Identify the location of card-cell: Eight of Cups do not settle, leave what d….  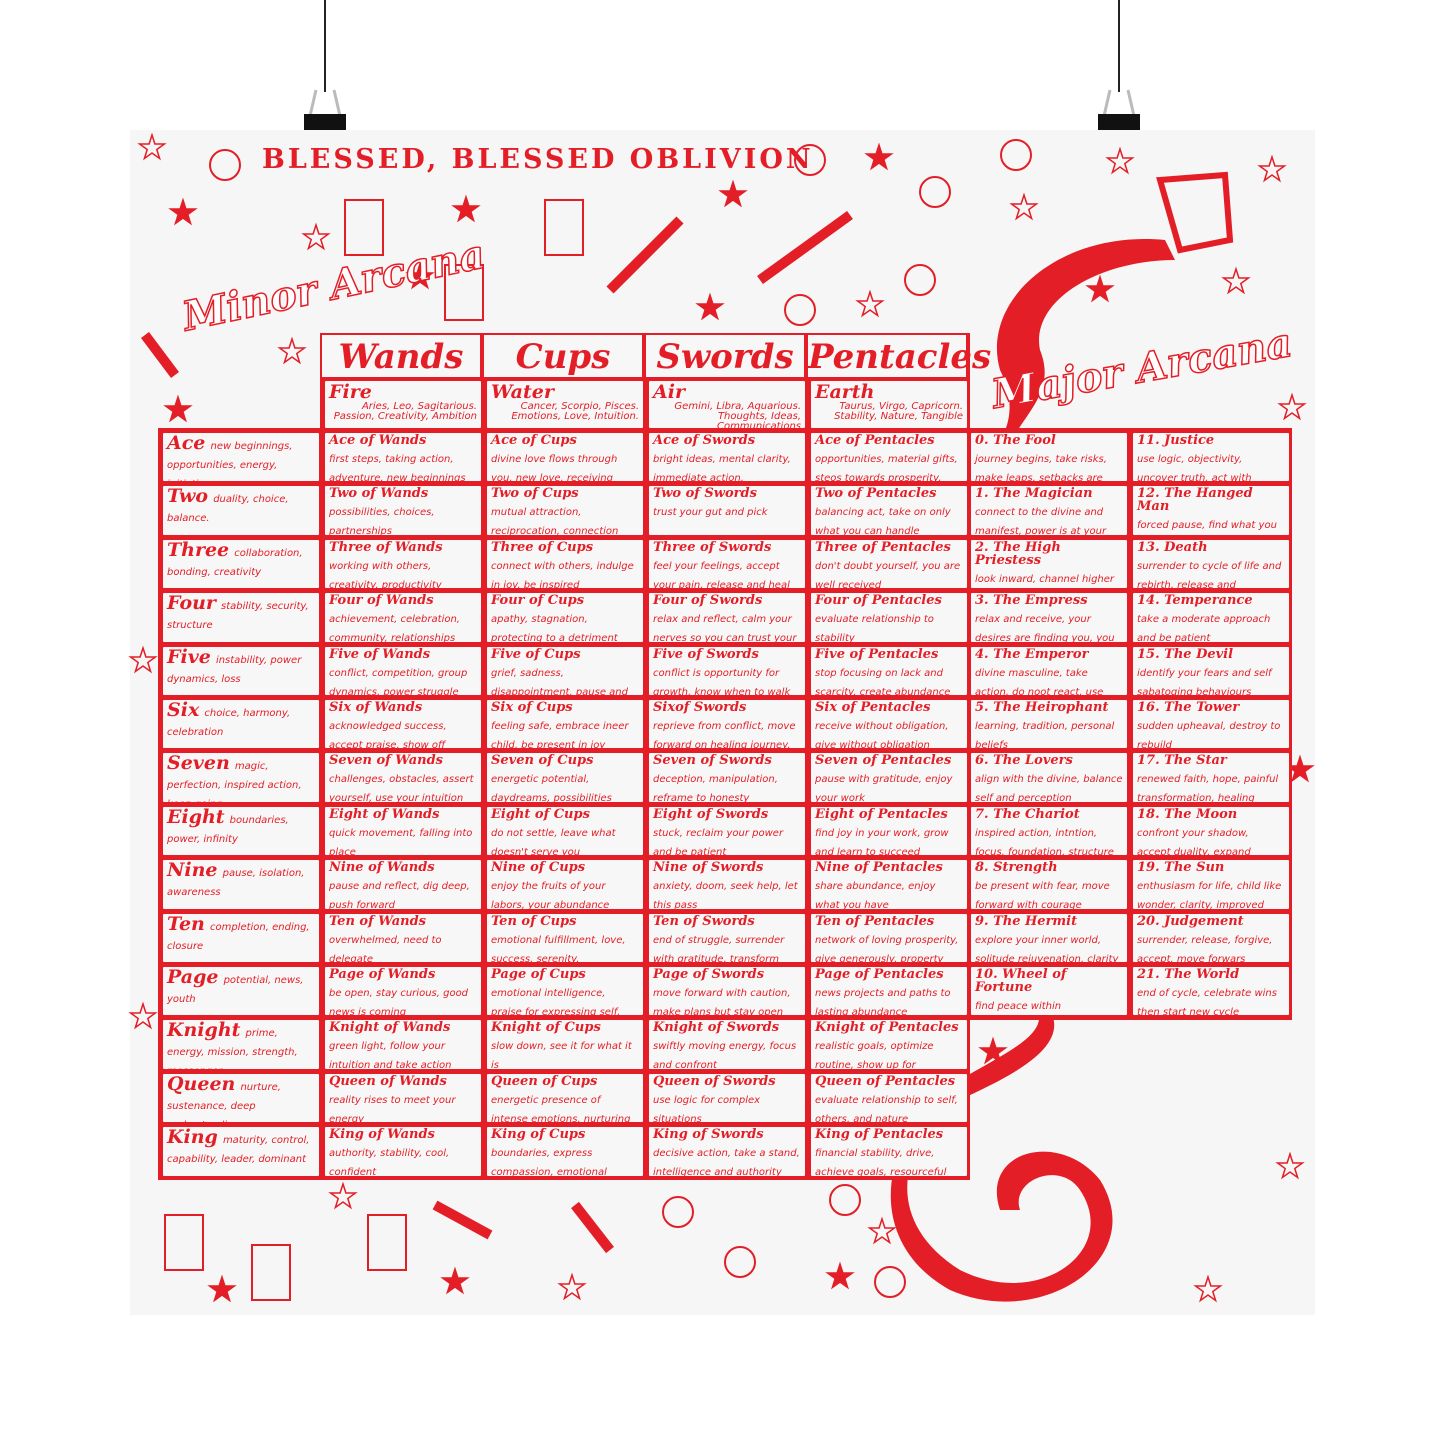
(565, 831).